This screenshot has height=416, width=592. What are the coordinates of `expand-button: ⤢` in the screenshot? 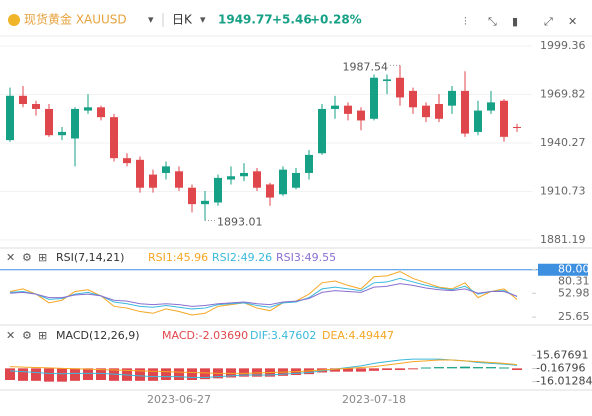 It's located at (548, 21).